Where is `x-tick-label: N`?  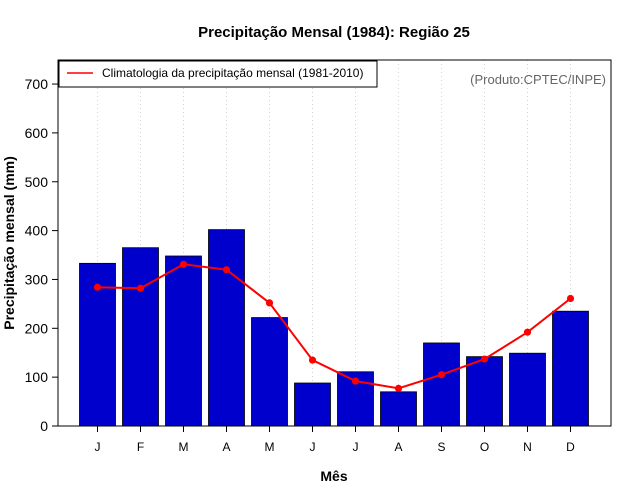 x-tick-label: N is located at coordinates (527, 447).